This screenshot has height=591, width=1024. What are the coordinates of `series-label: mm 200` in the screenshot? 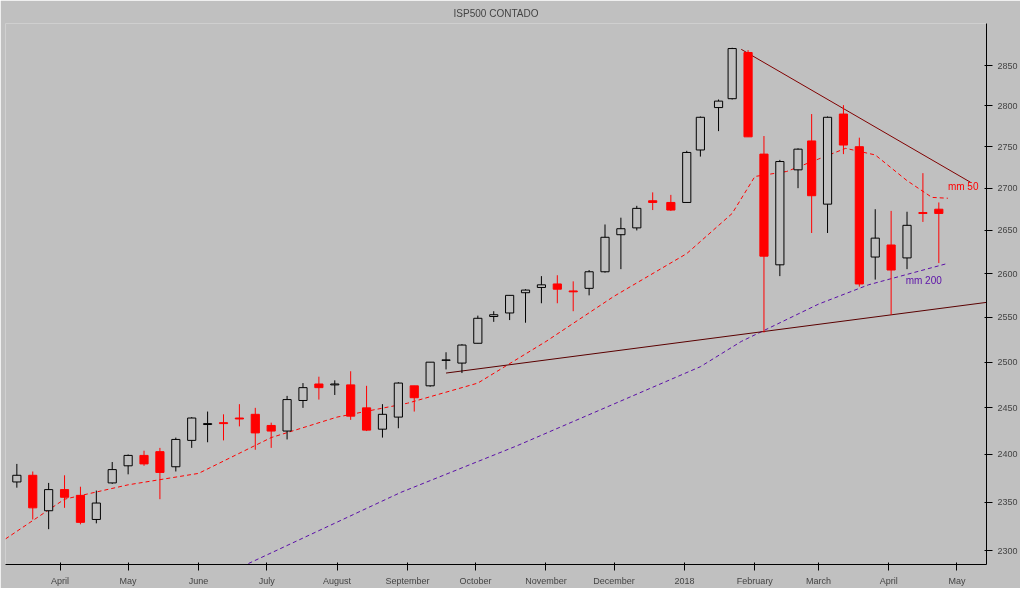 It's located at (924, 280).